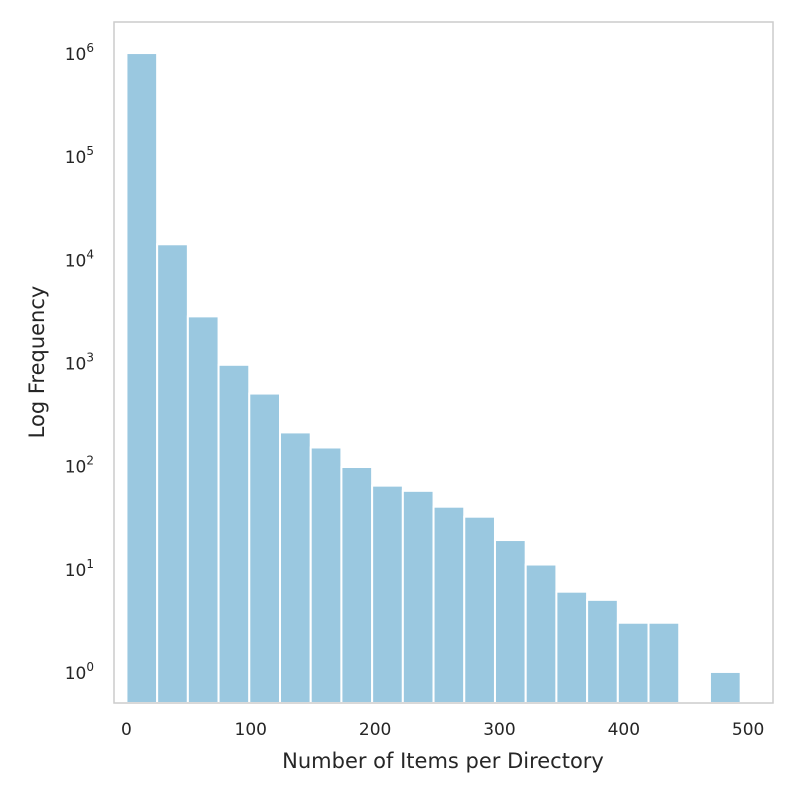  Describe the element at coordinates (748, 730) in the screenshot. I see `x-tick-label: 500` at that location.